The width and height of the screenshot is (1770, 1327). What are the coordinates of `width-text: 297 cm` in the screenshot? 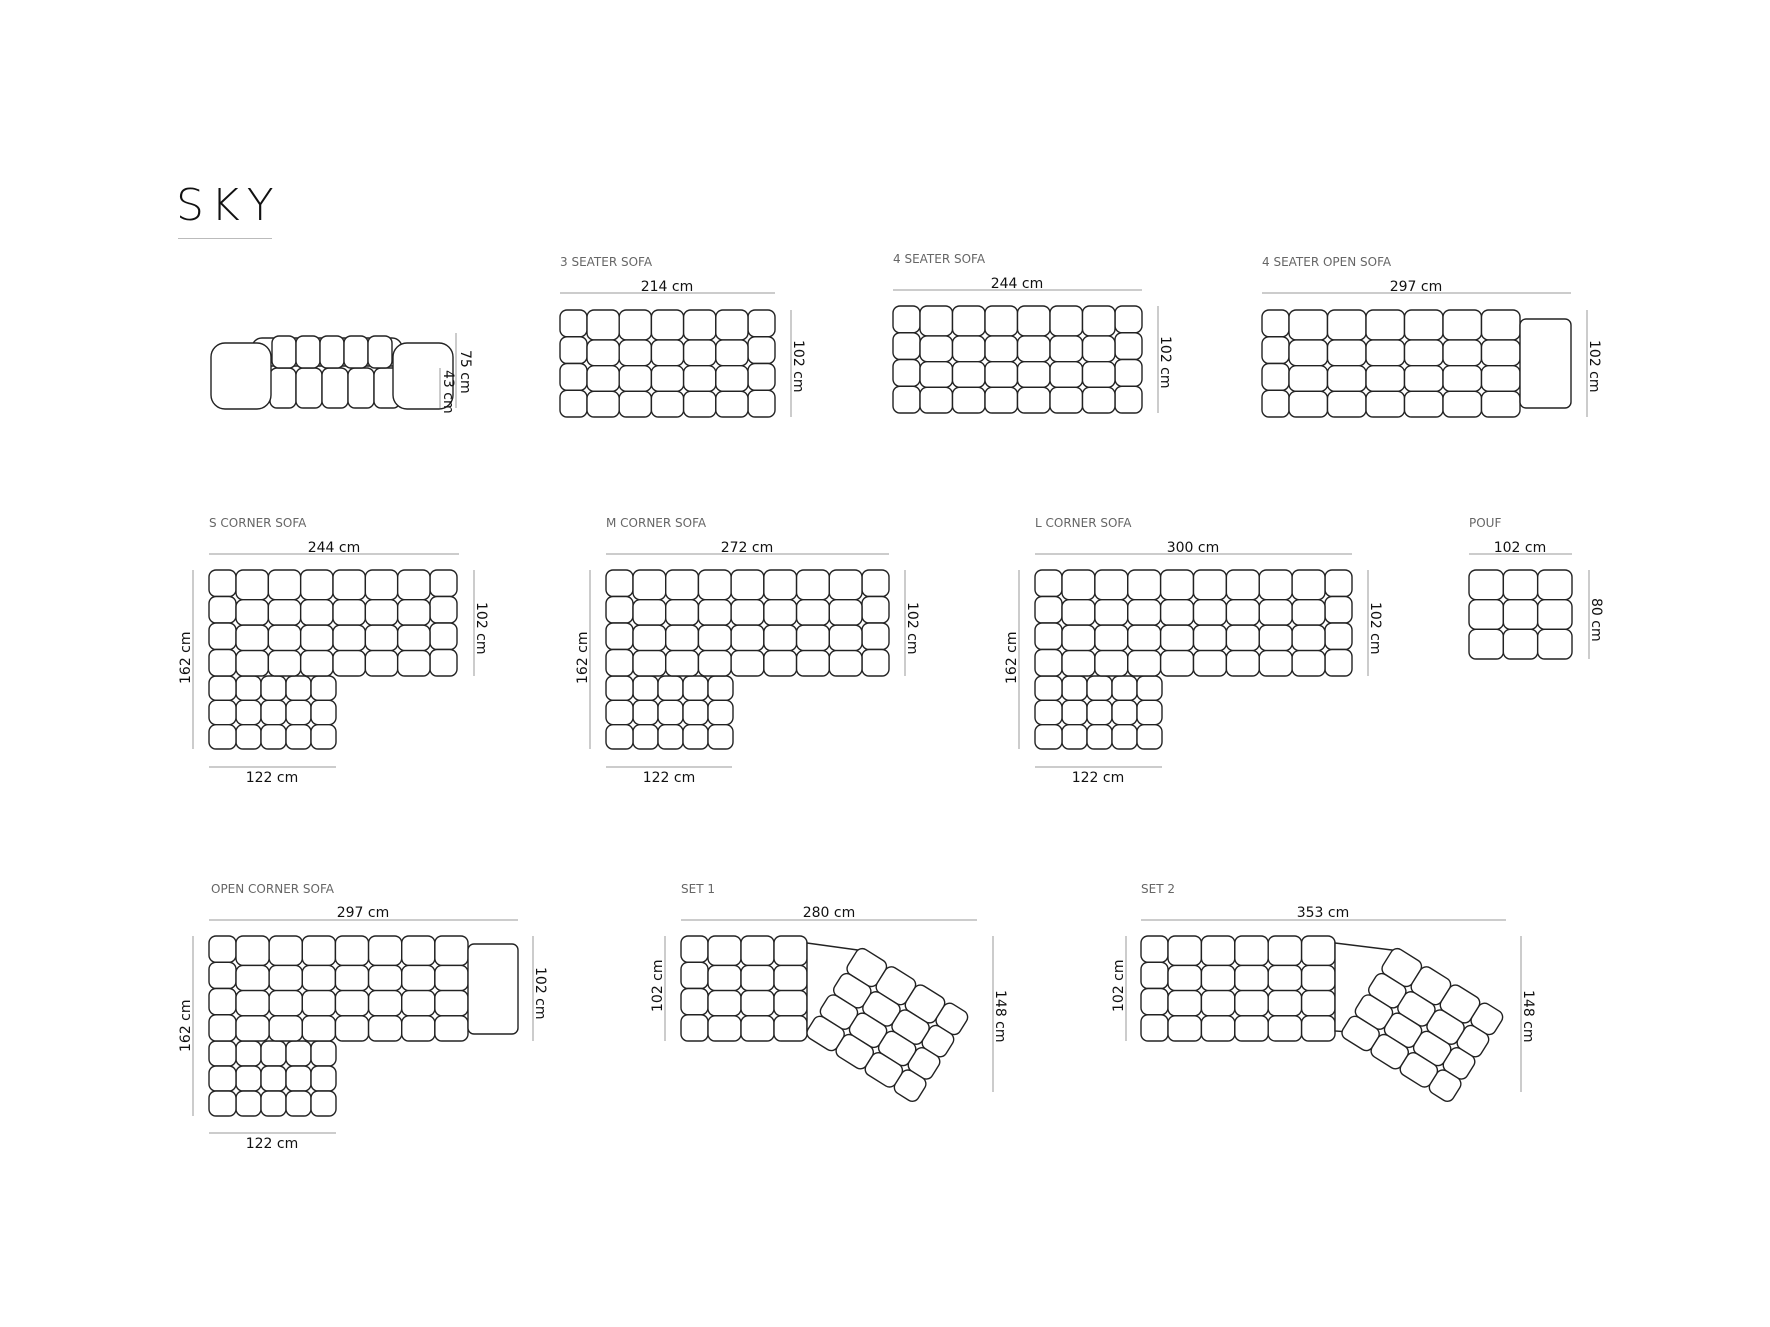 It's located at (363, 913).